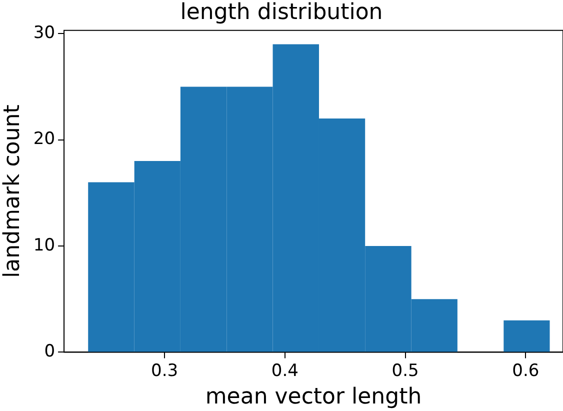  What do you see at coordinates (164, 370) in the screenshot?
I see `x-tick-label: 0.3` at bounding box center [164, 370].